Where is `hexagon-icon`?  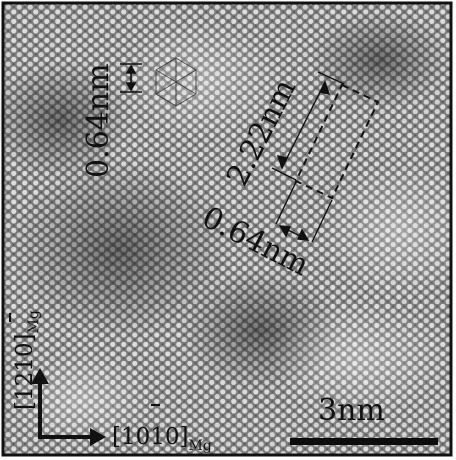 hexagon-icon is located at coordinates (176, 82).